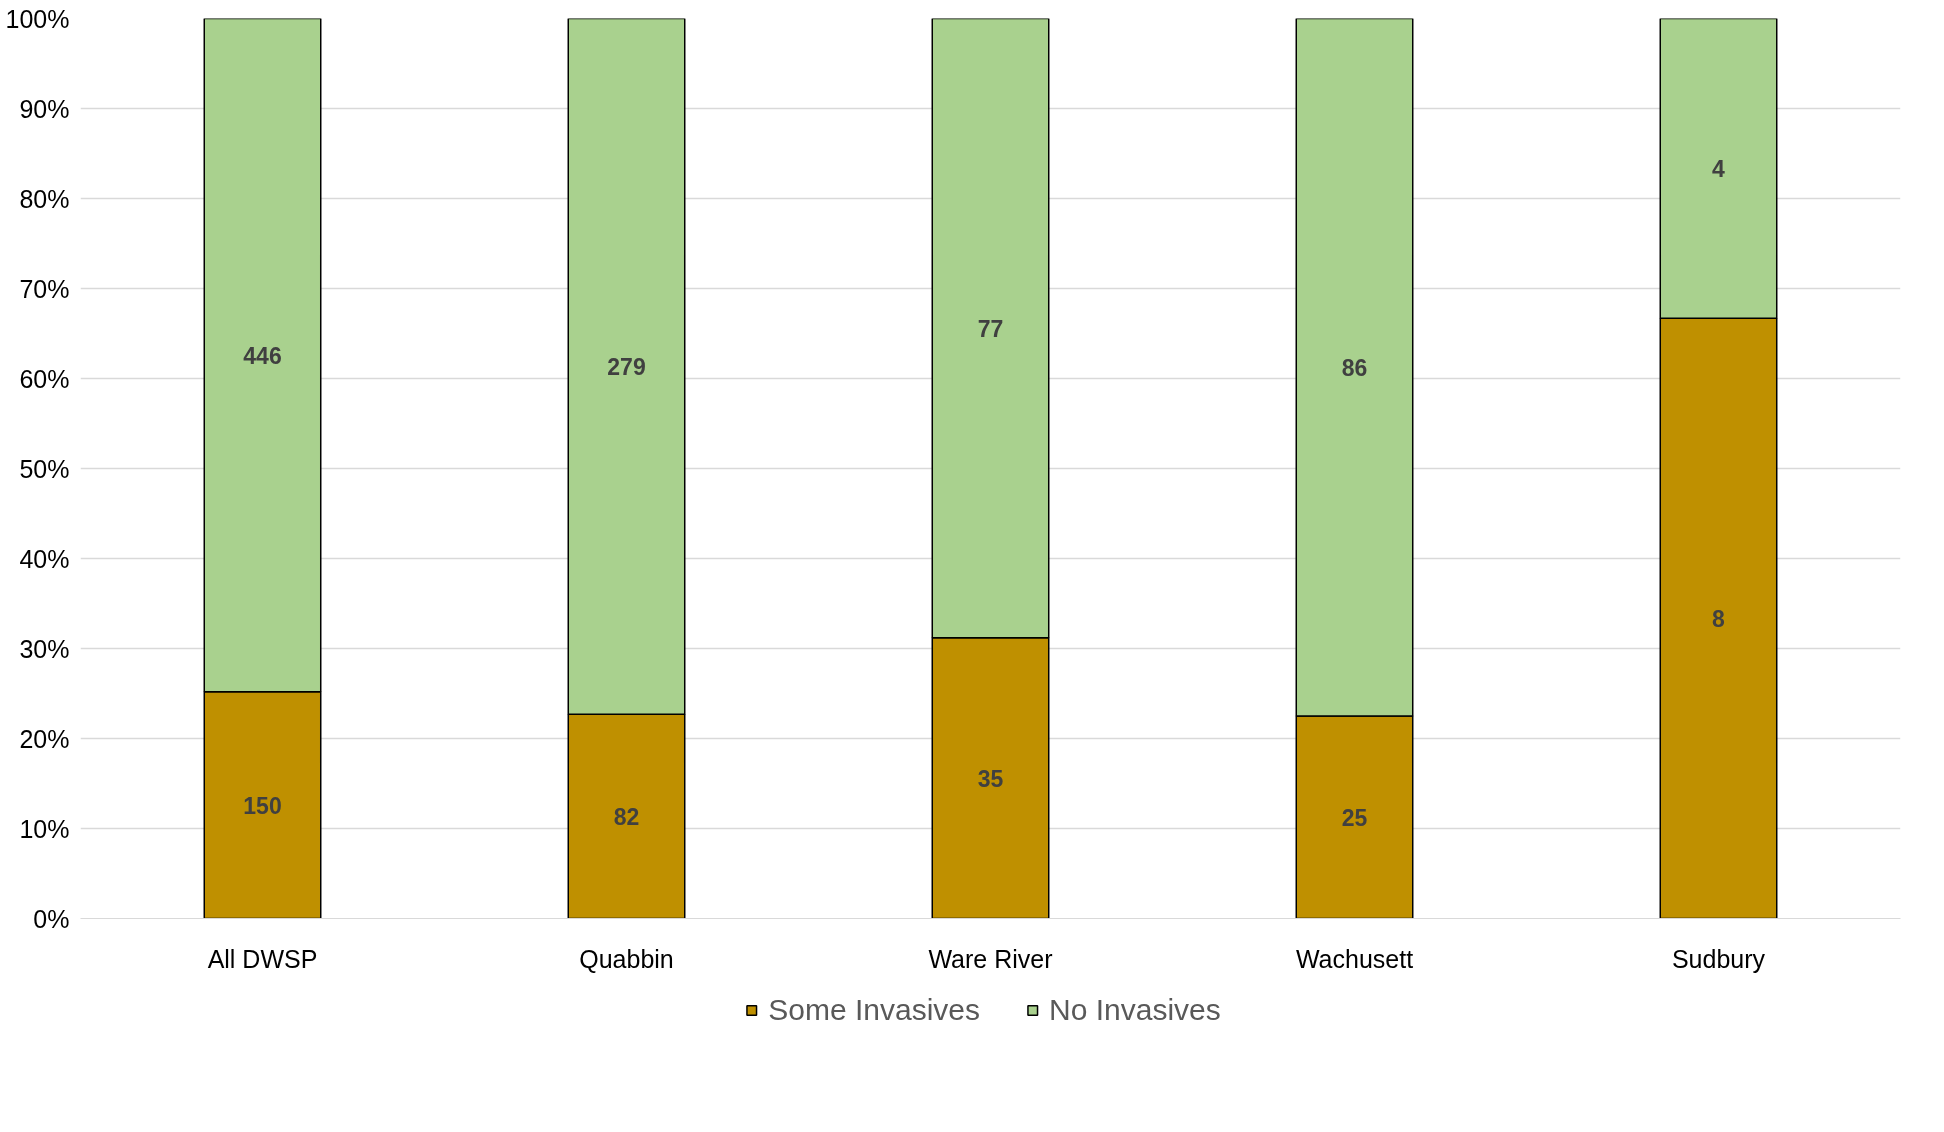  I want to click on y-tick-label: 40%, so click(44, 558).